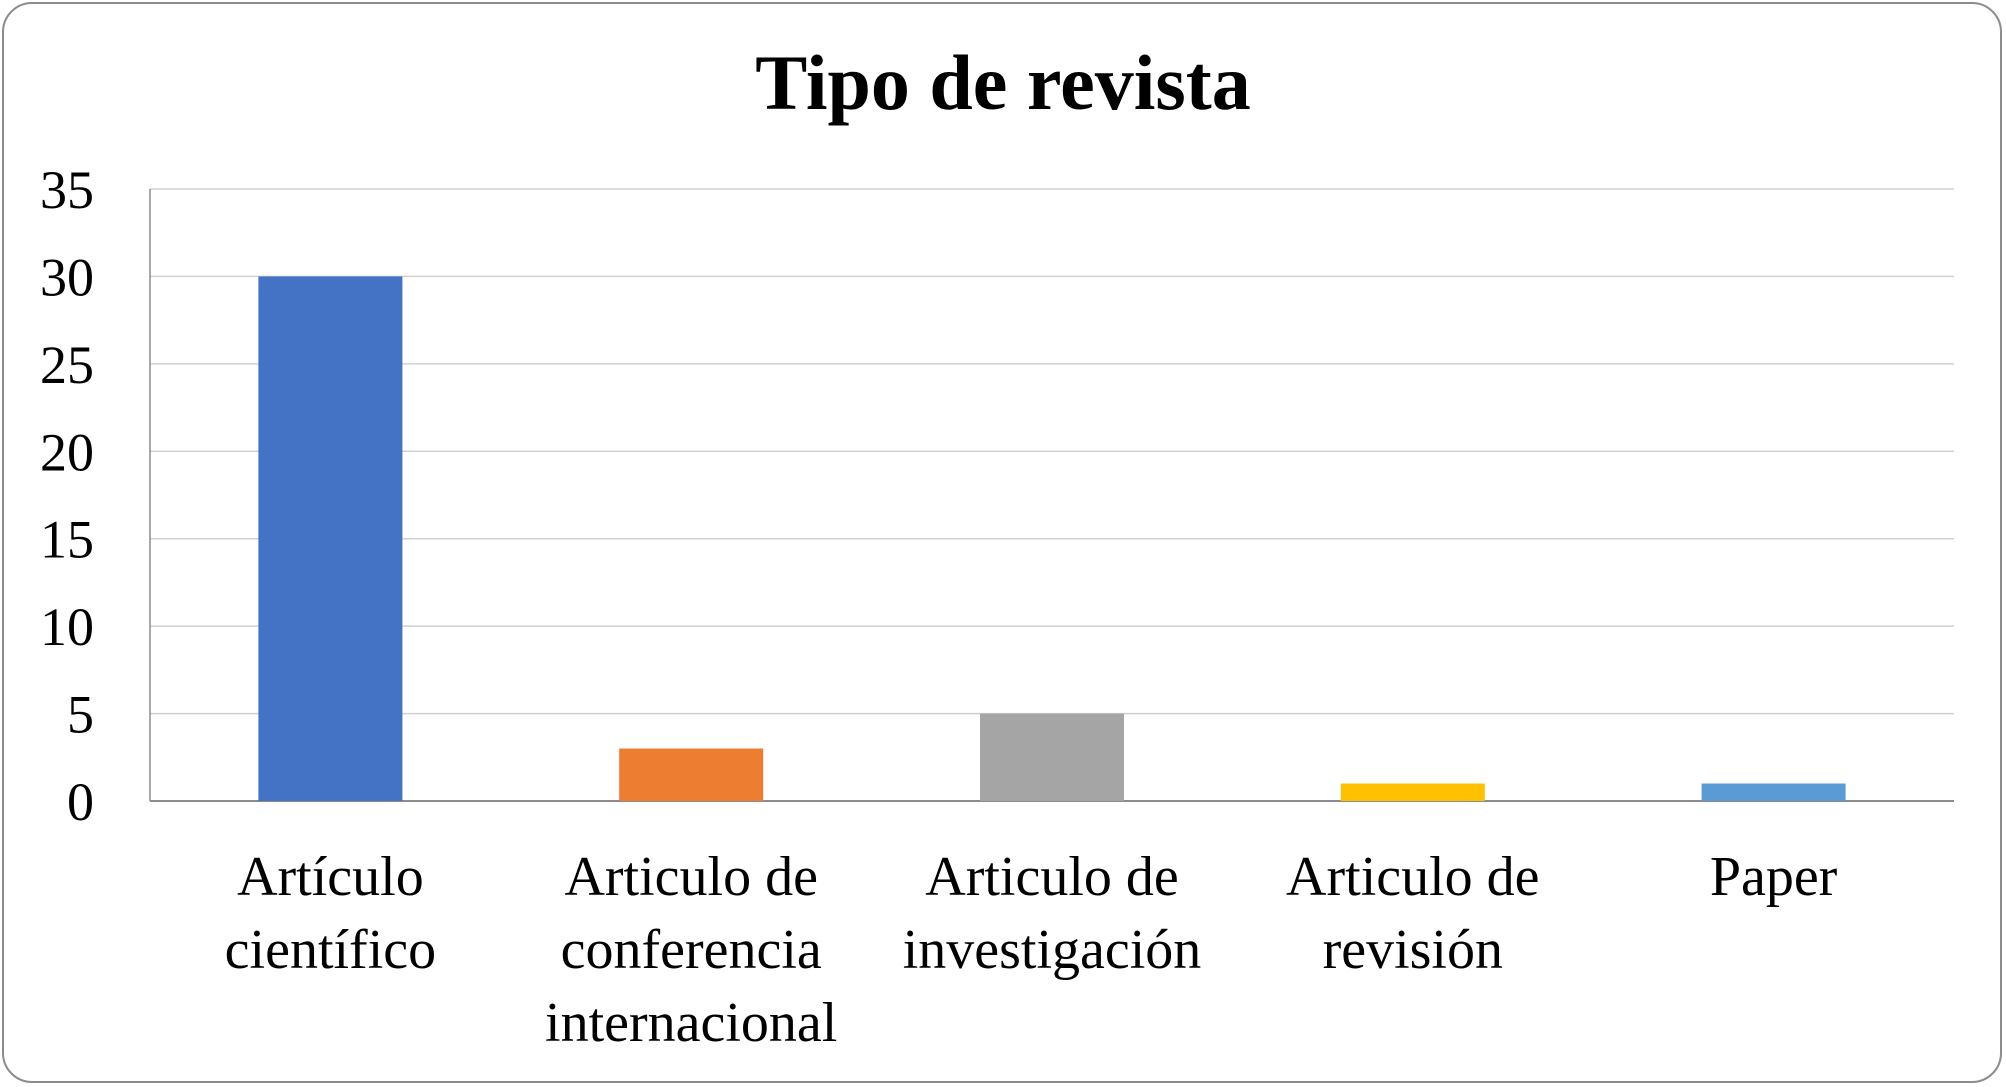  I want to click on y-tick-label: 20, so click(67, 452).